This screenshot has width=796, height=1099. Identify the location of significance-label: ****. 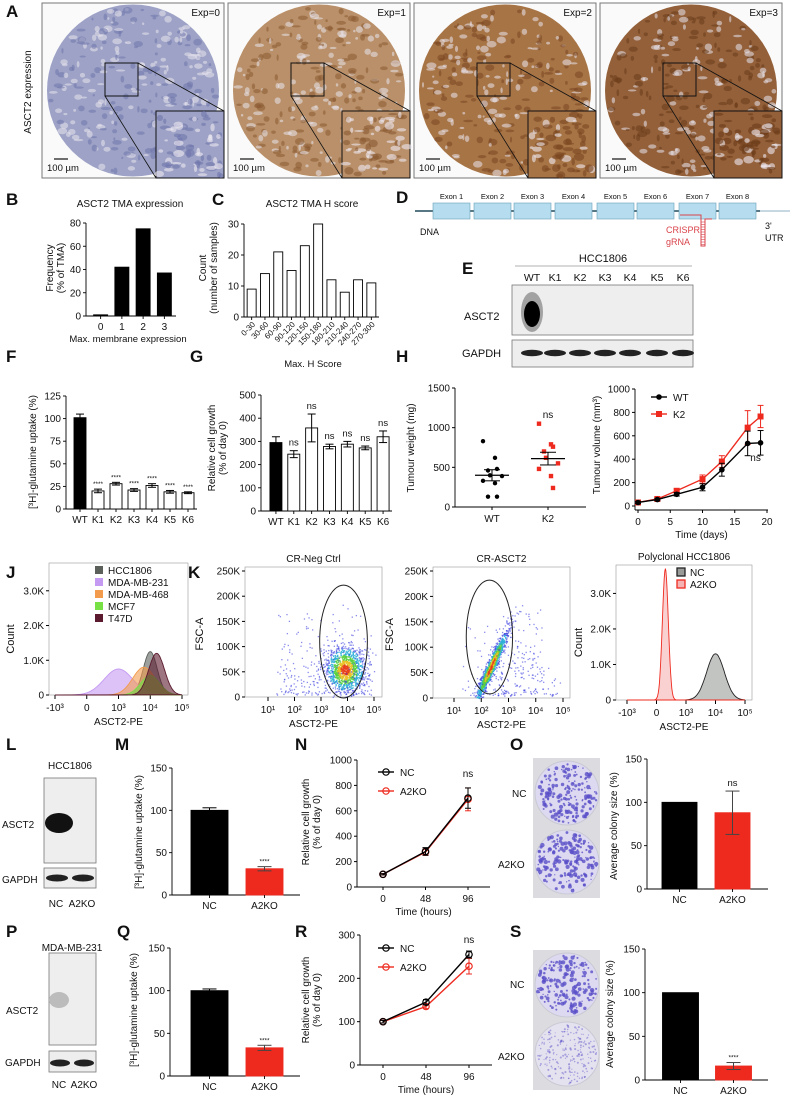
(264, 1040).